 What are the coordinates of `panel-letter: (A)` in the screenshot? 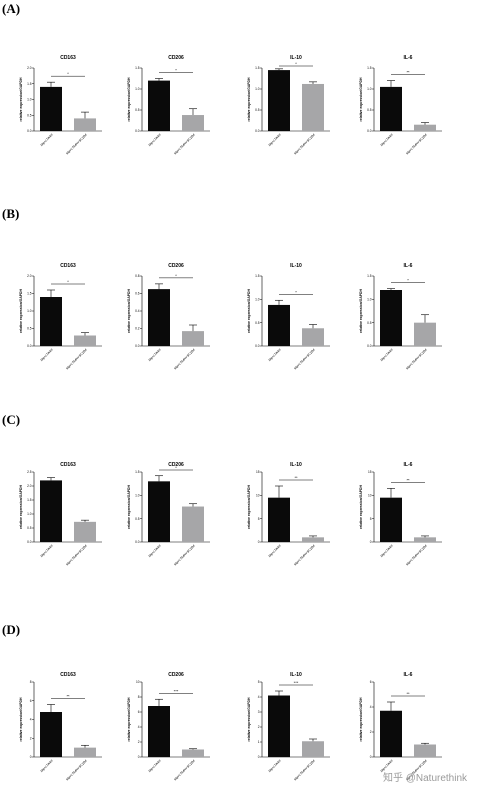 It's located at (11, 8).